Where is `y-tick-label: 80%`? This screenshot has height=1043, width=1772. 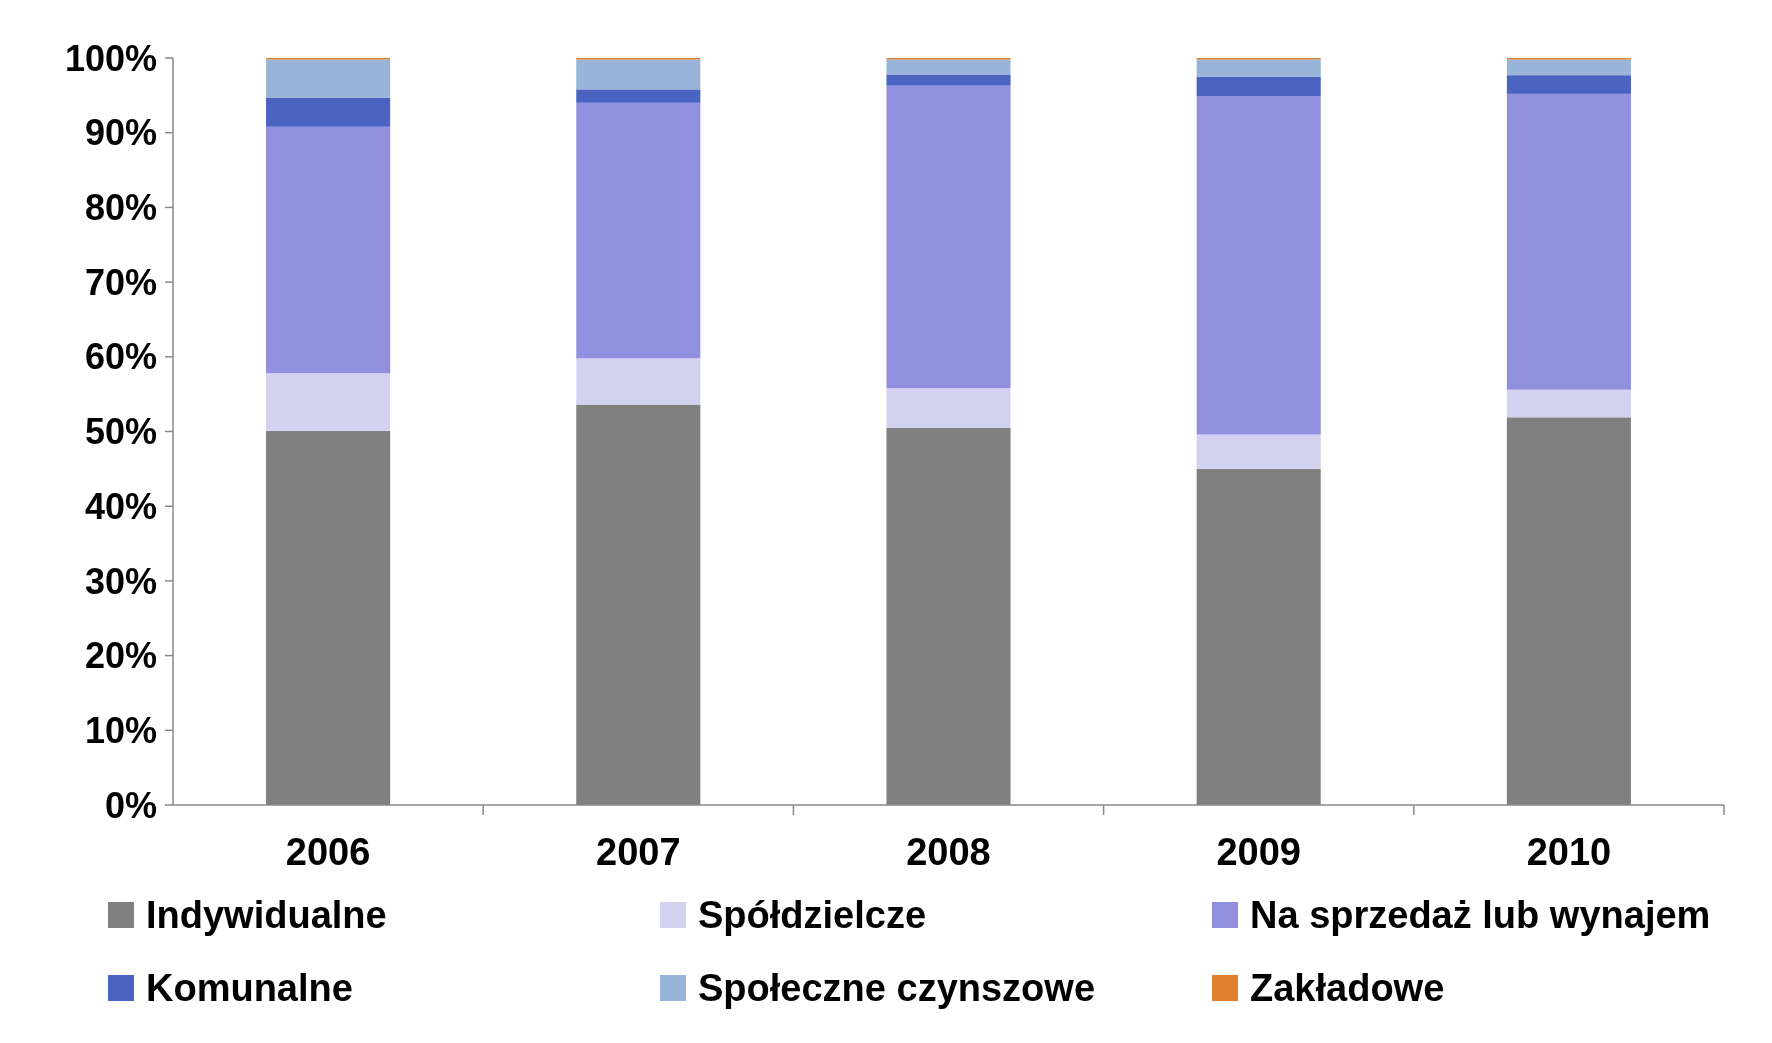
y-tick-label: 80% is located at coordinates (120, 207).